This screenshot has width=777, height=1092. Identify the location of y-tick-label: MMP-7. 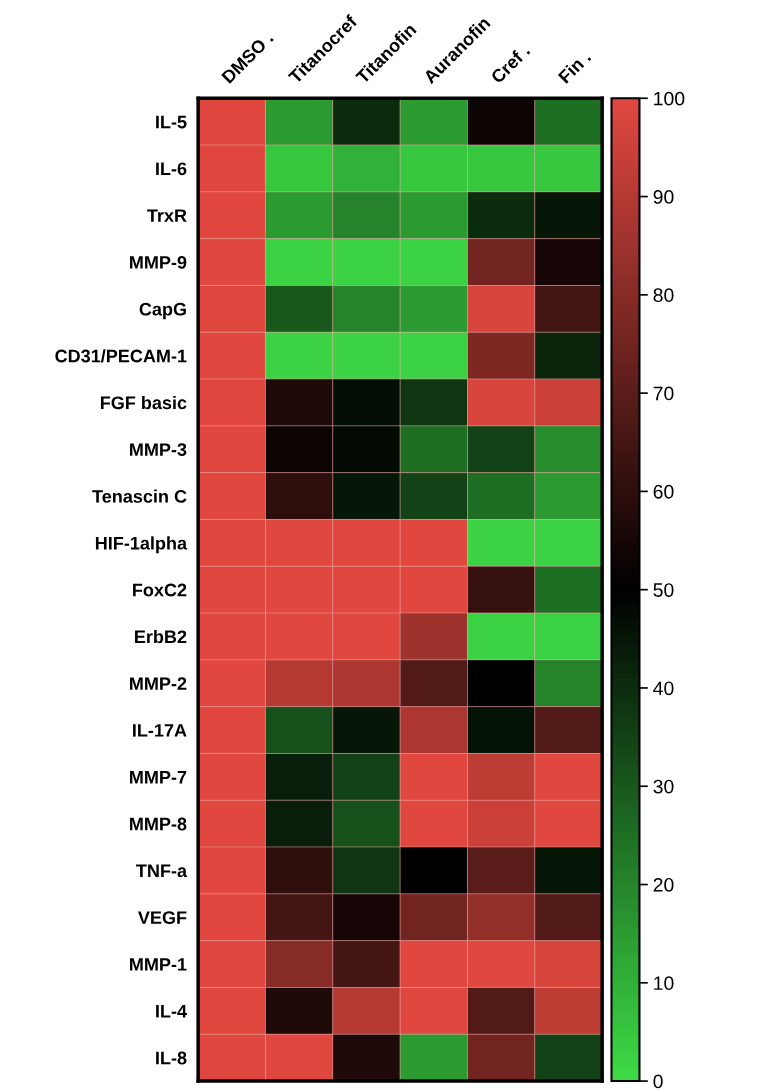
(158, 777).